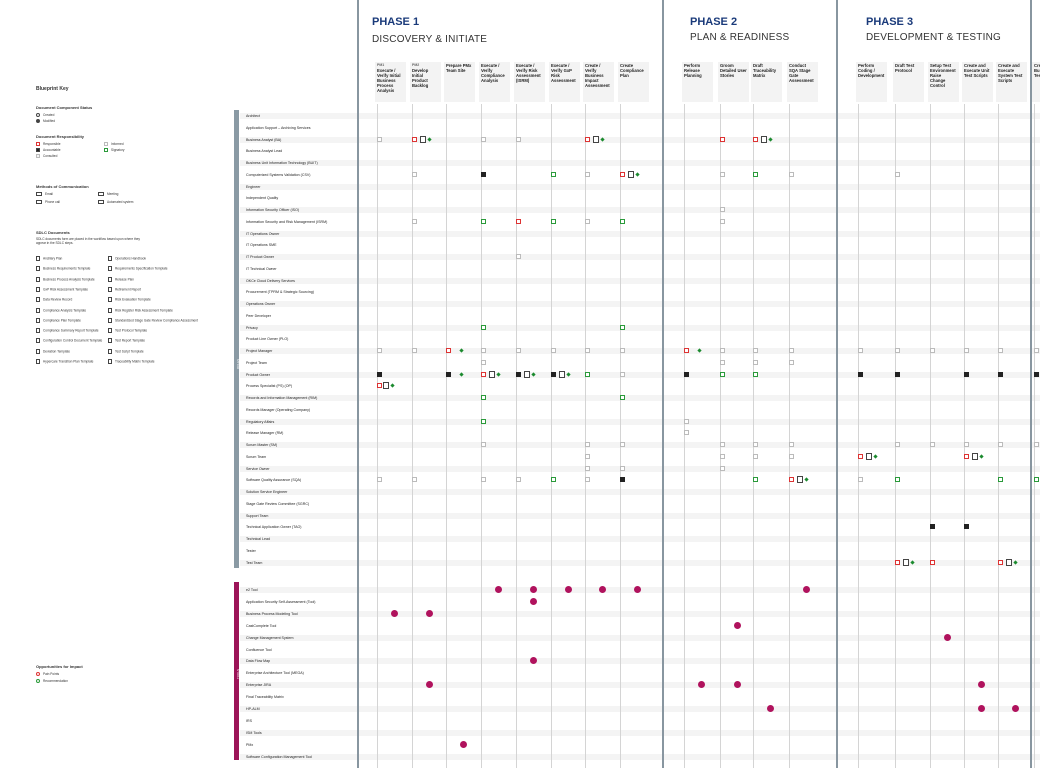 The image size is (1040, 768). Describe the element at coordinates (396, 22) in the screenshot. I see `phase1-number: PHASE 1` at that location.